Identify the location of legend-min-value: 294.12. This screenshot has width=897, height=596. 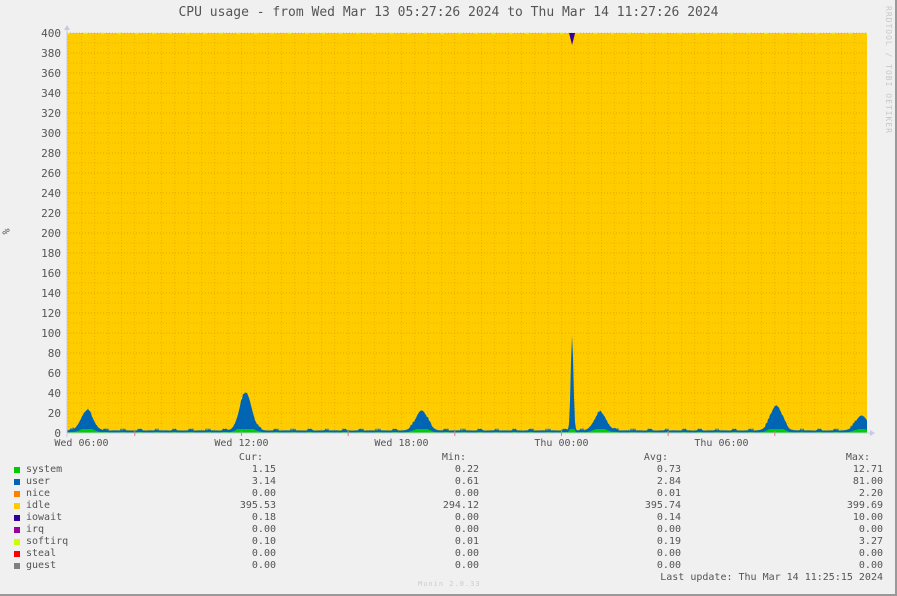
(460, 505).